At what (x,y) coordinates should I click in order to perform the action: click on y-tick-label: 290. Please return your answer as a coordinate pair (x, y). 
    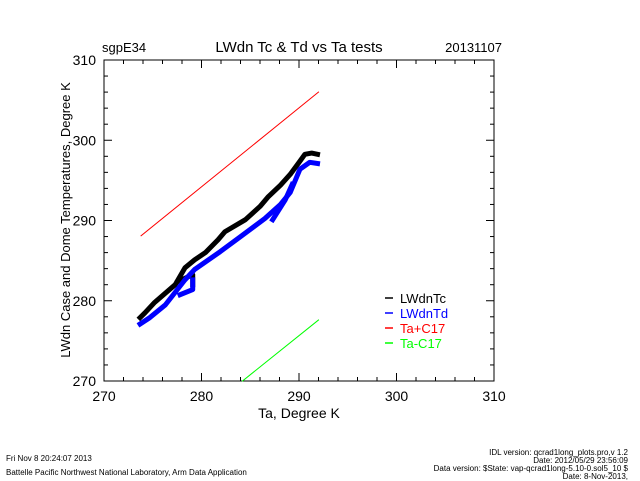
    Looking at the image, I should click on (85, 221).